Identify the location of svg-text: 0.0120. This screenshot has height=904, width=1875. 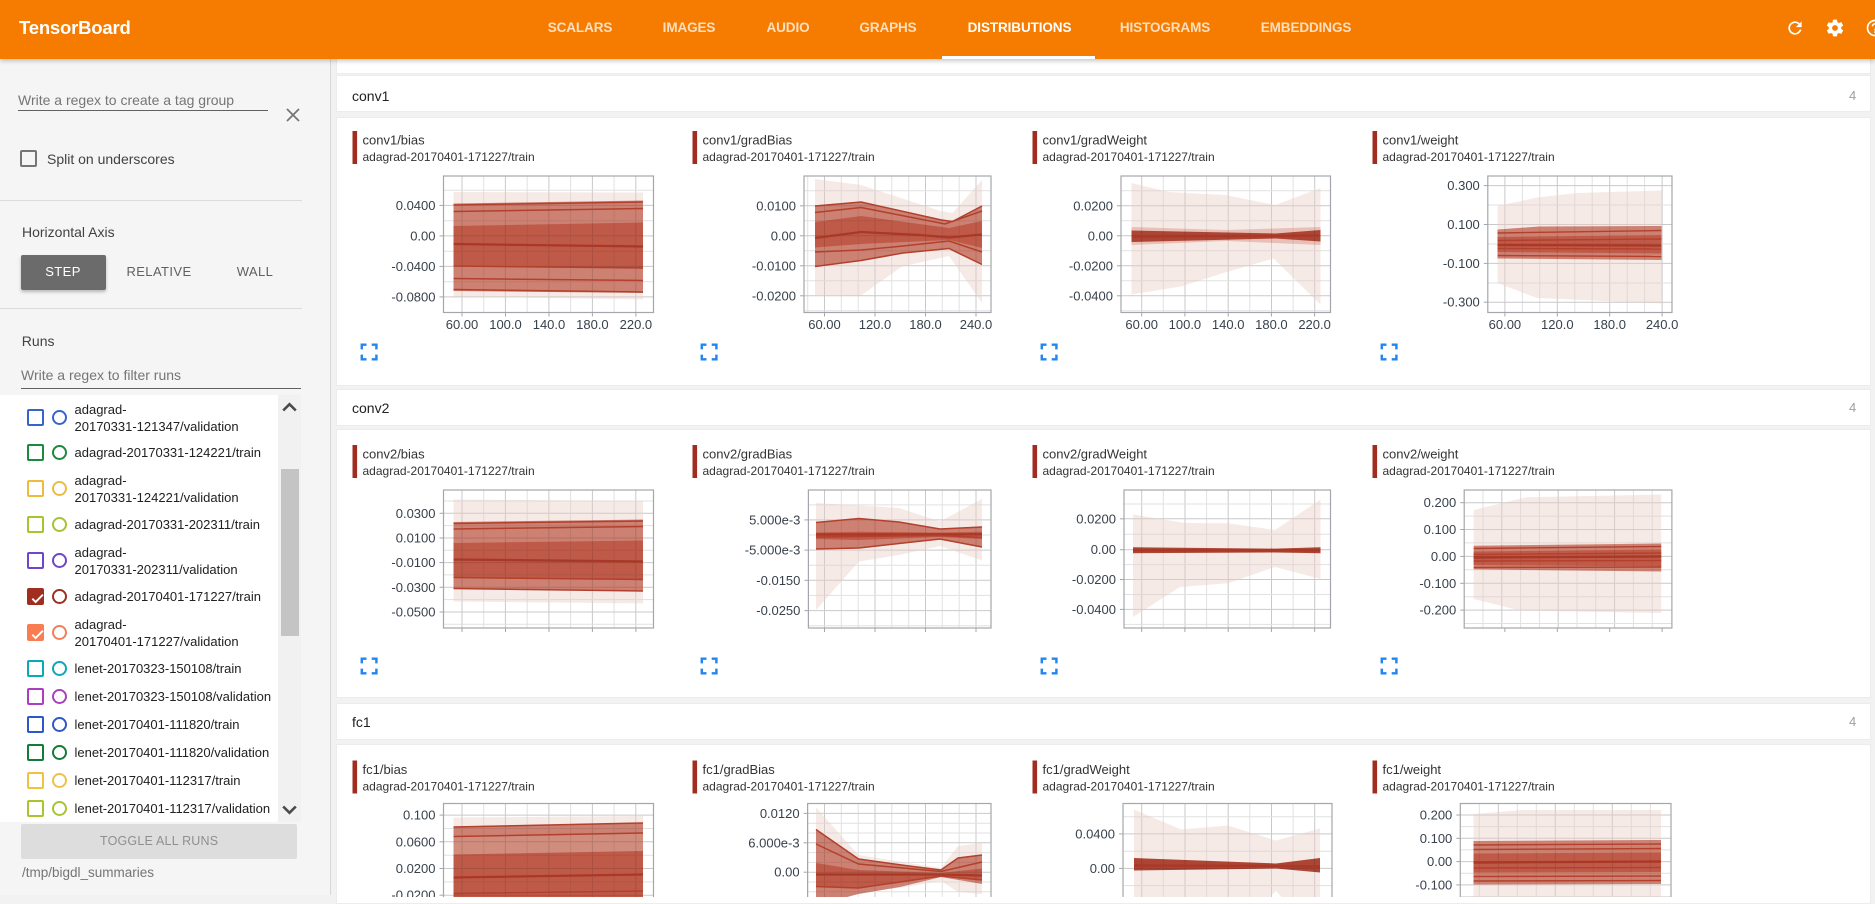
(780, 813).